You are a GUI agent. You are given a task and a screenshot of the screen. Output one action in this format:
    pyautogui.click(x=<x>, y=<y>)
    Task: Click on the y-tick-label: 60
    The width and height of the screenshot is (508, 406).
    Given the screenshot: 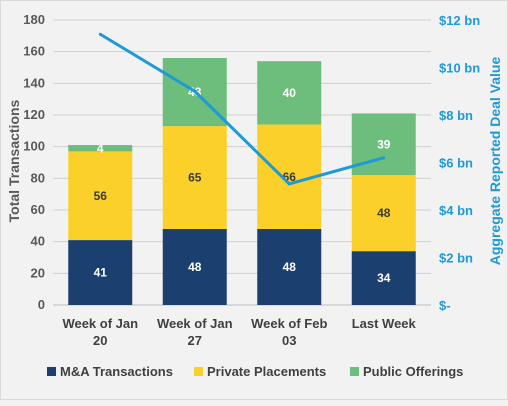 What is the action you would take?
    pyautogui.click(x=38, y=209)
    